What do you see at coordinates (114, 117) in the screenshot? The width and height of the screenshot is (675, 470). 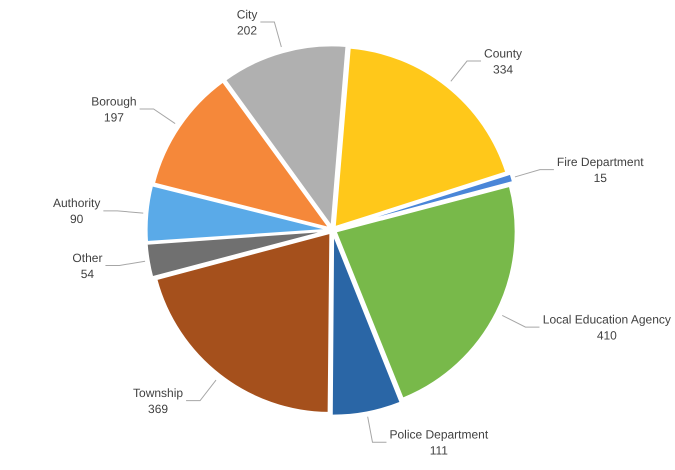 I see `data-label: 197` at bounding box center [114, 117].